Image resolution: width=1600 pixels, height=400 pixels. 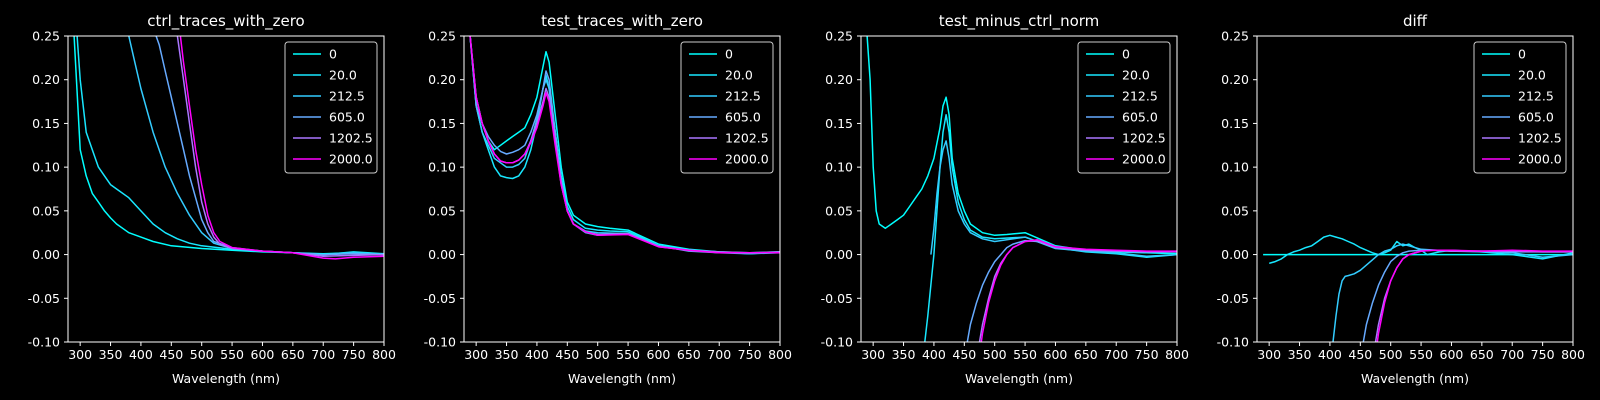 I want to click on chart-title: ctrl_traces_with_zero, so click(x=225, y=21).